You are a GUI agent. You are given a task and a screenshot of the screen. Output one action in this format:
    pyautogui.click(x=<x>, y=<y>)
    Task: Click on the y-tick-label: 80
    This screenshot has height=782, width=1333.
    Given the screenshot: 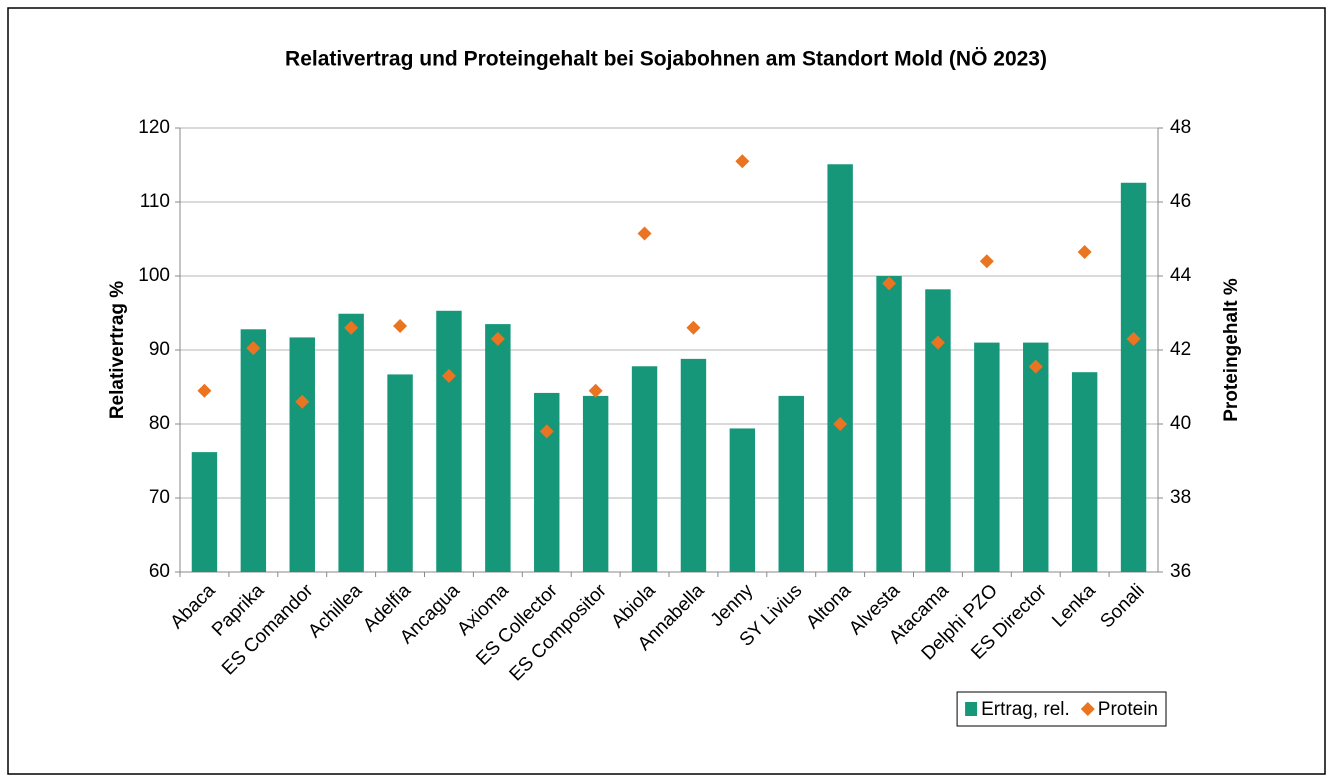 What is the action you would take?
    pyautogui.click(x=159, y=423)
    